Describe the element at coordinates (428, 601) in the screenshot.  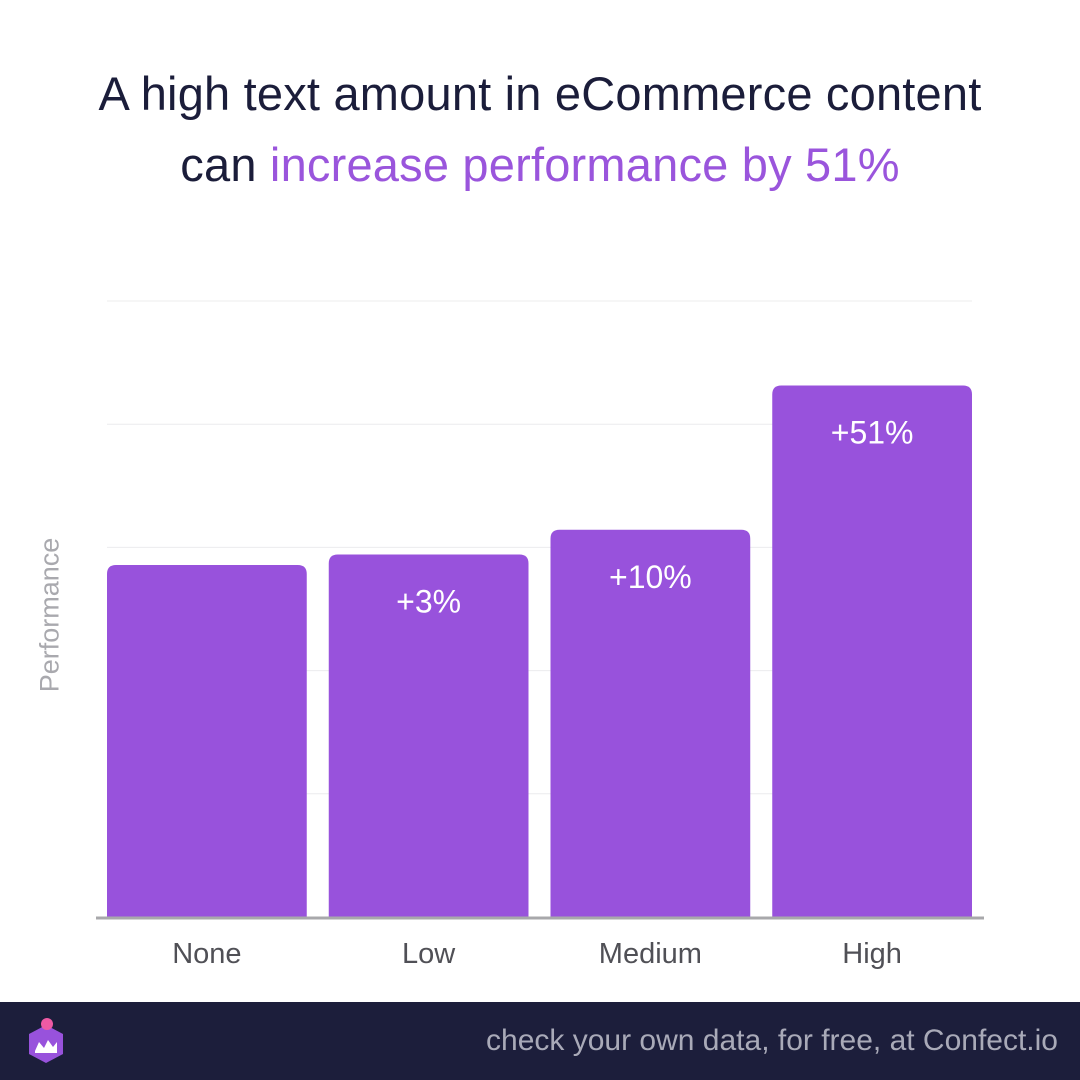
I see `data-label-low: +3%` at that location.